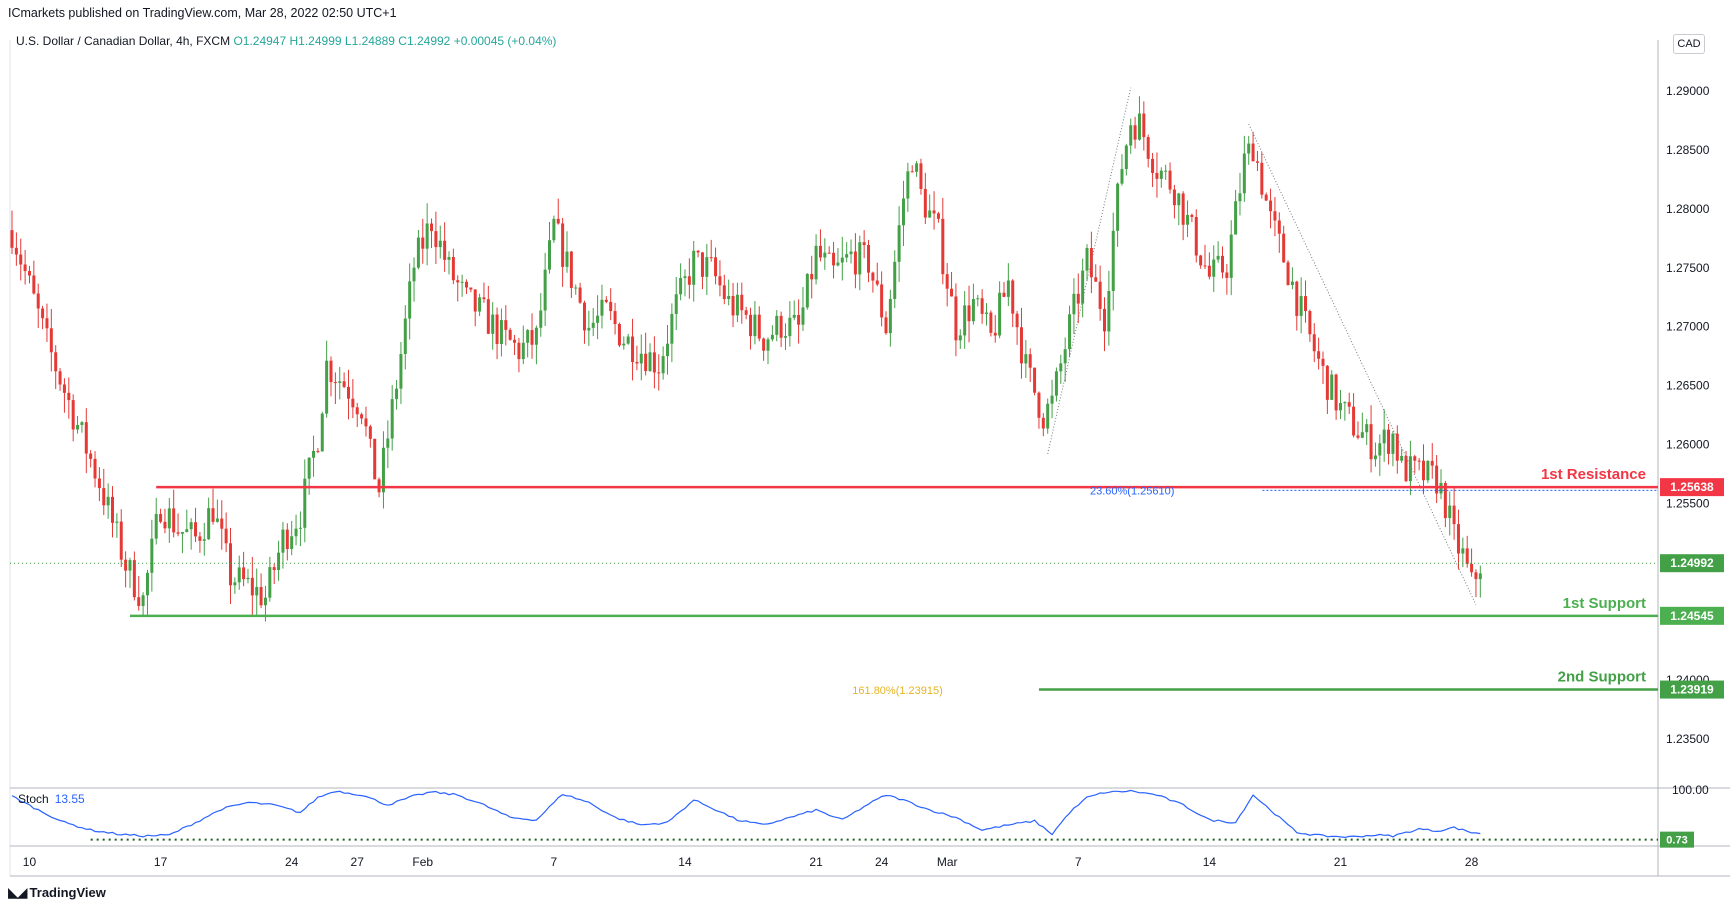 The width and height of the screenshot is (1730, 908). I want to click on time-tick-label: Mar, so click(947, 862).